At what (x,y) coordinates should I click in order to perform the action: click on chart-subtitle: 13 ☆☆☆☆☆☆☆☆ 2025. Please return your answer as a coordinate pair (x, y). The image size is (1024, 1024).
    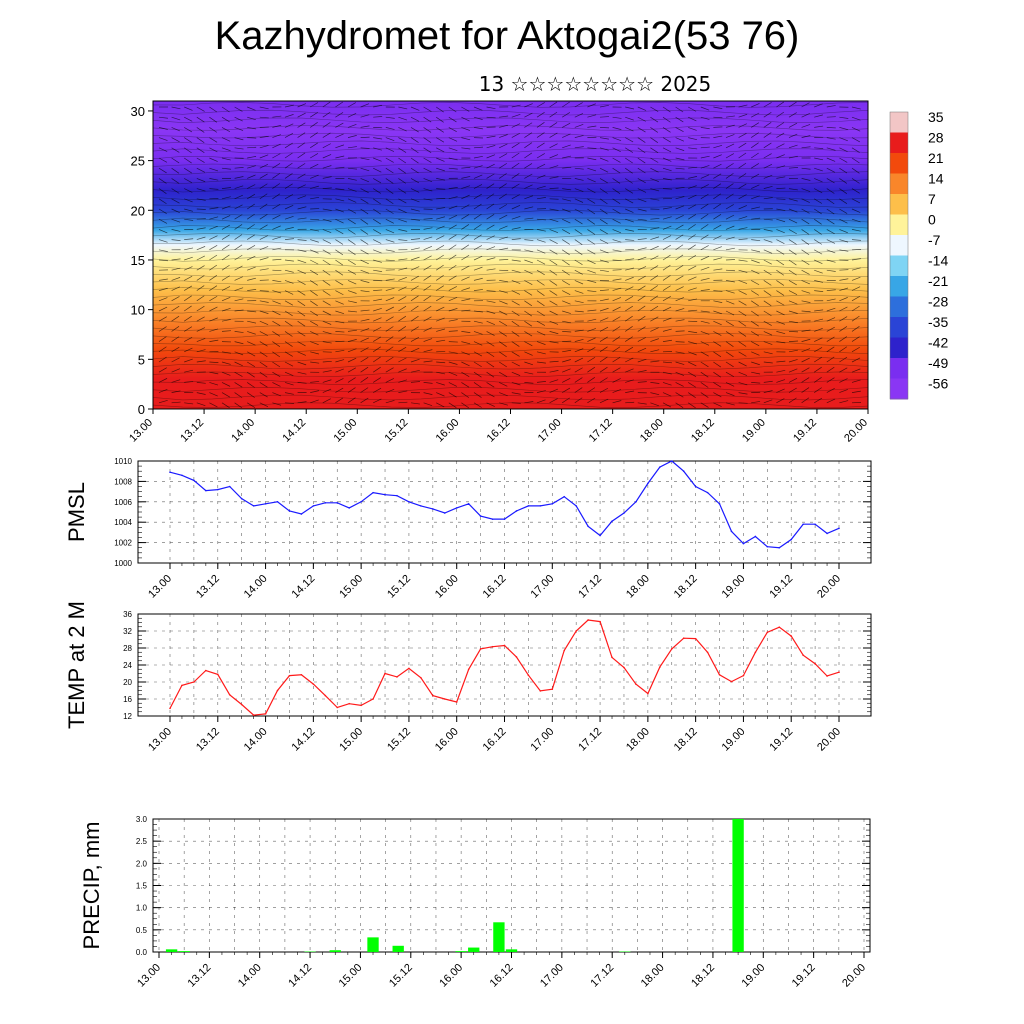
    Looking at the image, I should click on (595, 84).